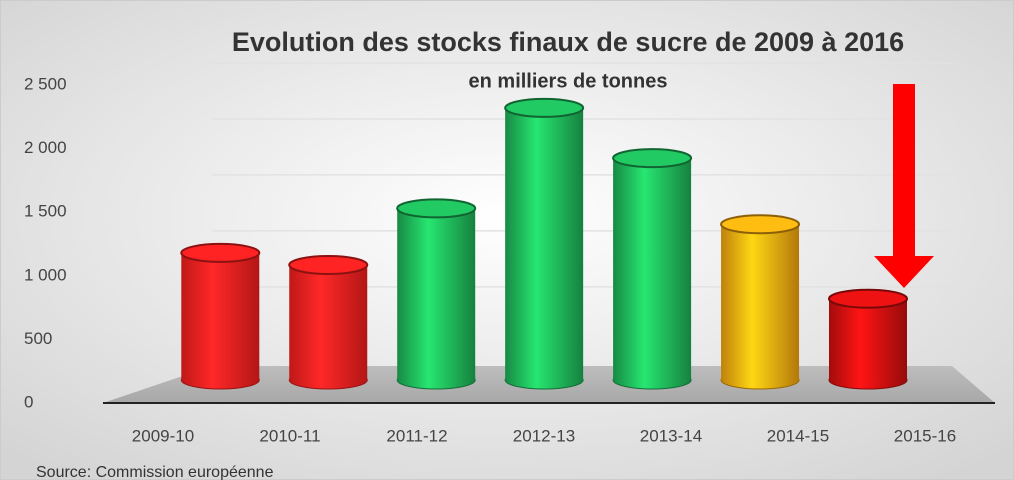 The image size is (1014, 480). I want to click on source: Source: Commission européenne, so click(155, 472).